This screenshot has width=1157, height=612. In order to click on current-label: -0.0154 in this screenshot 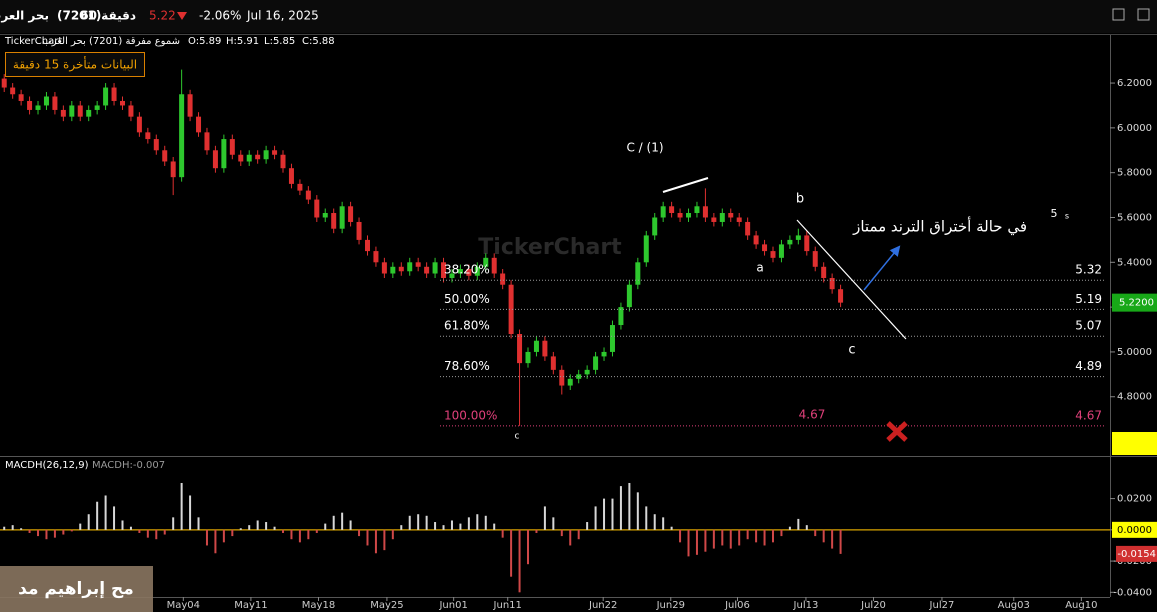, I will do `click(1136, 554)`.